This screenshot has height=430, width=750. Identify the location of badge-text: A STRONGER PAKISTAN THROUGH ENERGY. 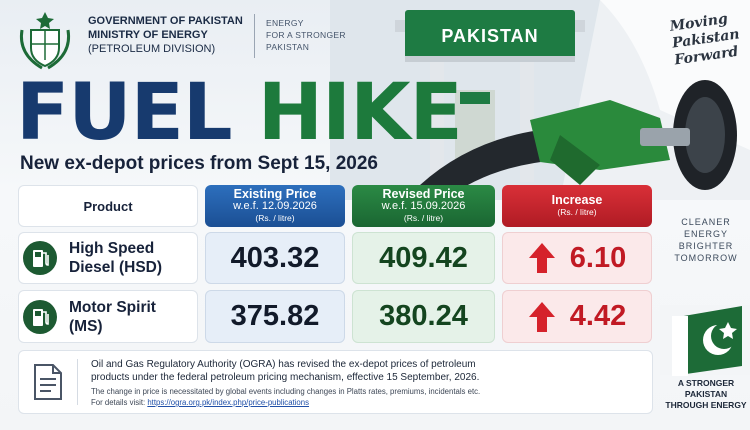
(706, 394).